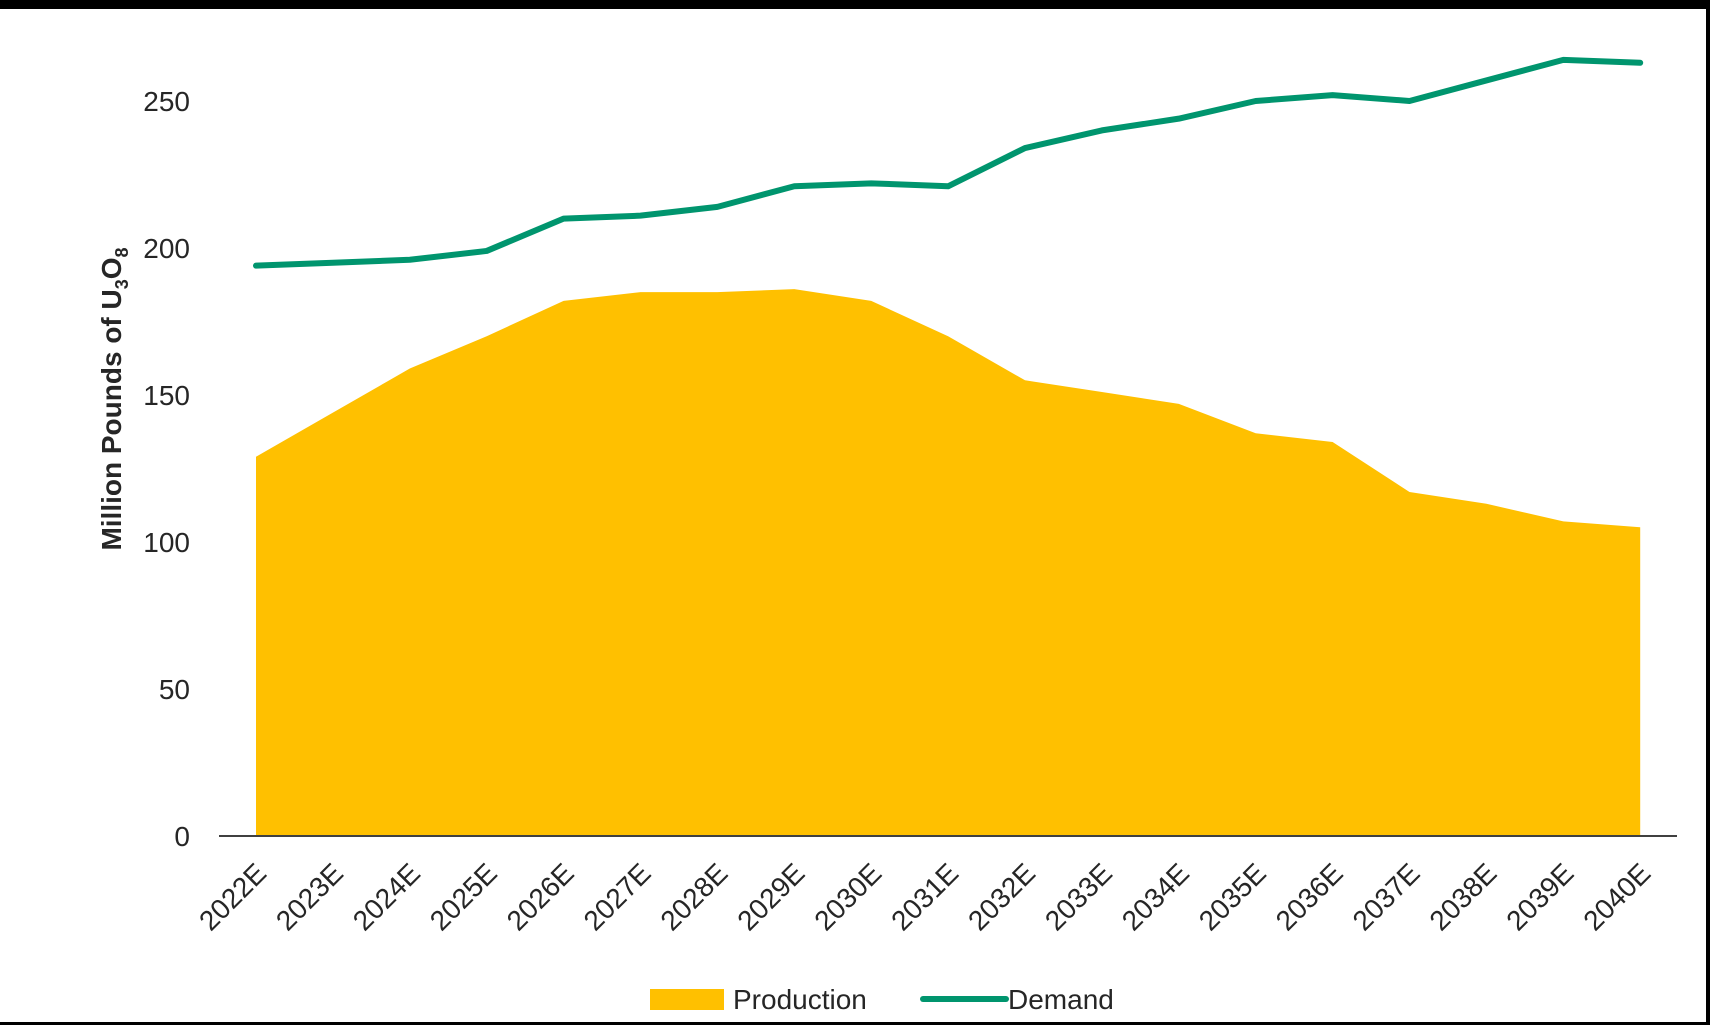 The width and height of the screenshot is (1710, 1025). I want to click on x-tick-label: 2035E, so click(1232, 896).